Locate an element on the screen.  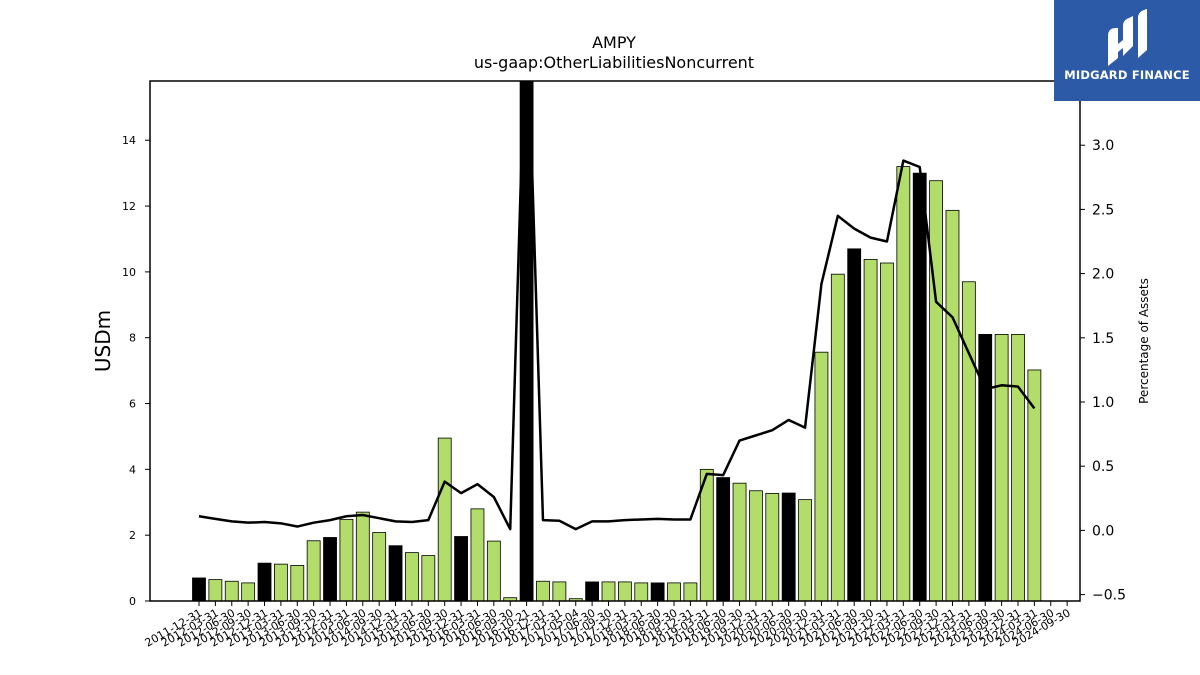
y-tick-label: 12 is located at coordinates (129, 206).